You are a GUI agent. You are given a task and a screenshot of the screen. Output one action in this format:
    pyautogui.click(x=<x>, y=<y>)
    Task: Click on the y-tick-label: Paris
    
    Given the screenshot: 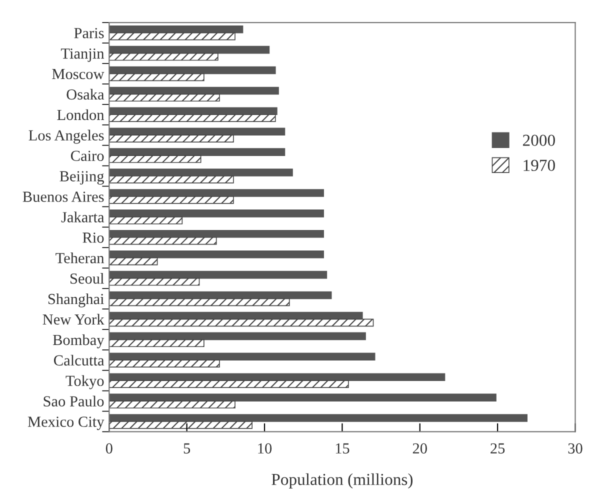 What is the action you would take?
    pyautogui.click(x=89, y=33)
    